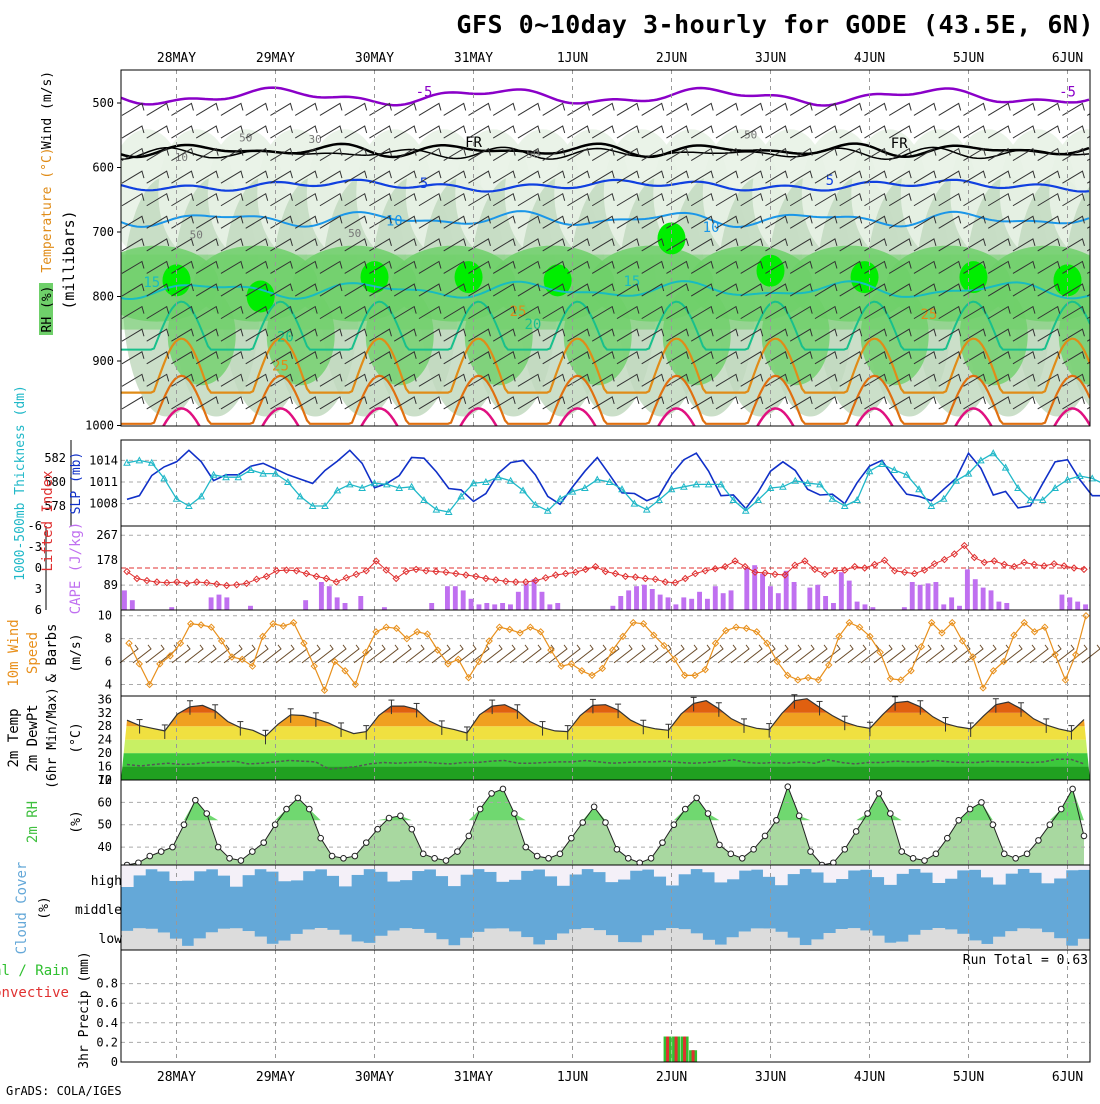 This screenshot has height=1104, width=1100. Describe the element at coordinates (711, 228) in the screenshot. I see `temp-contour-label: 10` at that location.